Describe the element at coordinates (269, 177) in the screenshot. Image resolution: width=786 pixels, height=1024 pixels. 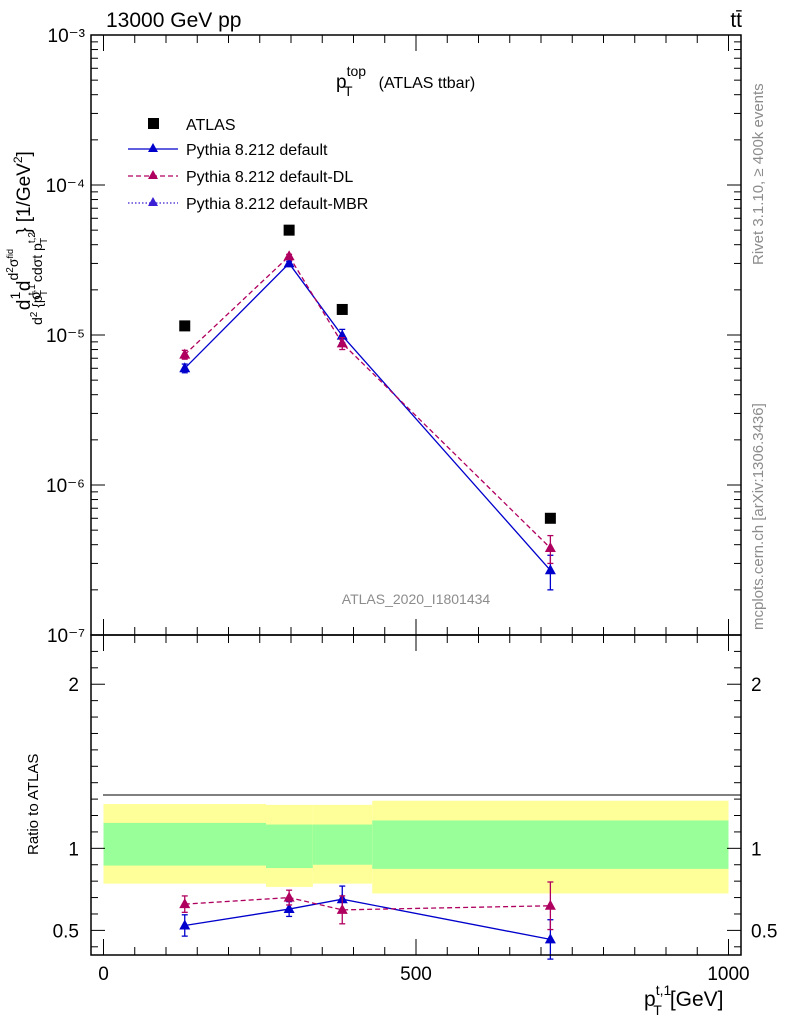
I see `legend-label-dl: Pythia 8.212 default-DL` at that location.